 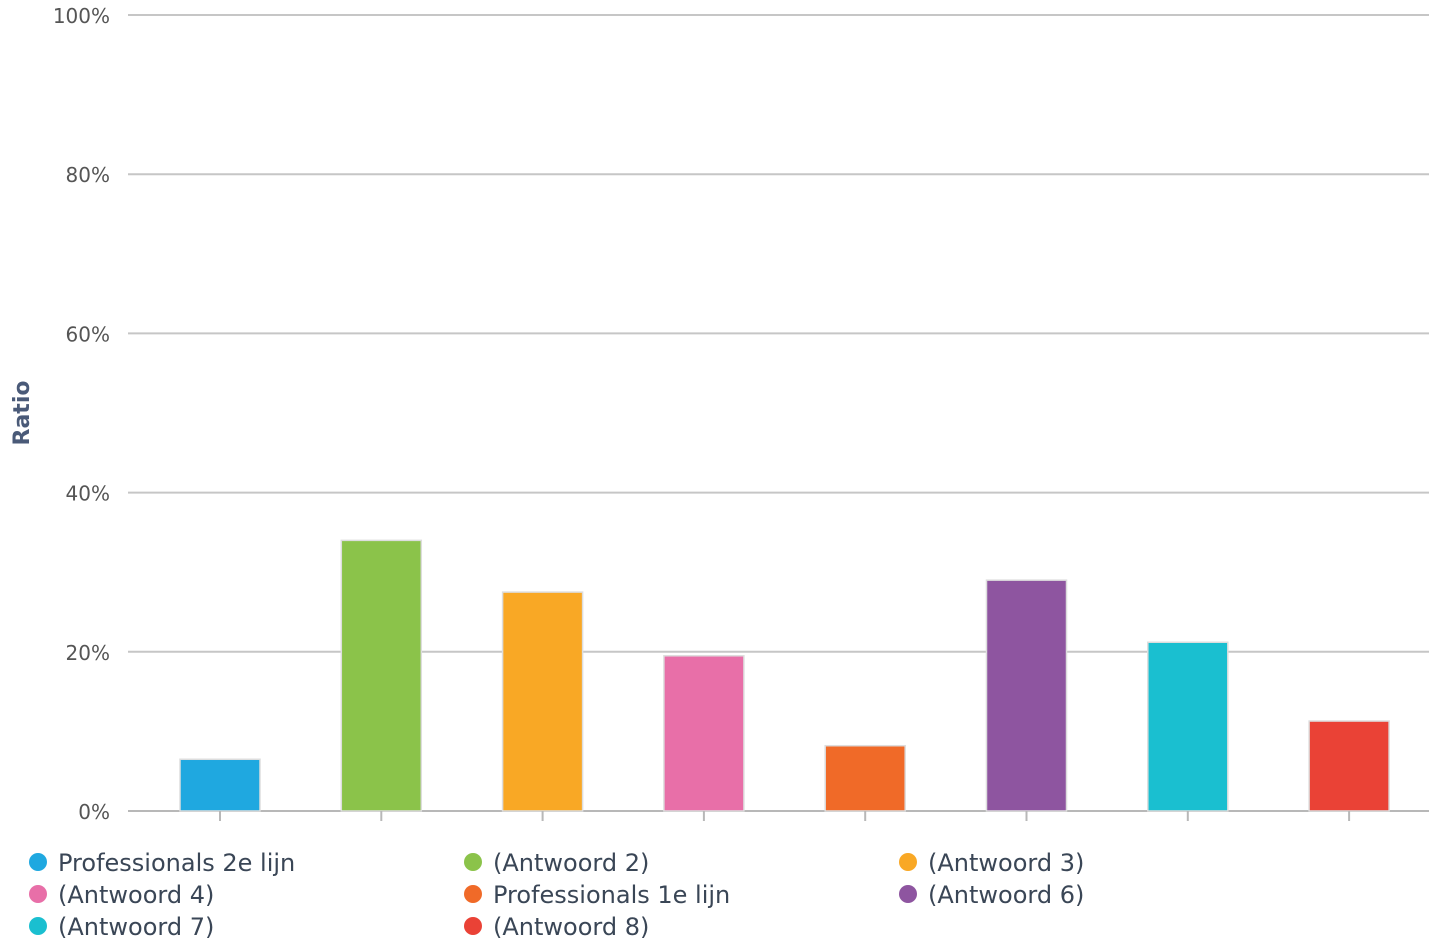 I want to click on legend-label: (Antwoord 6), so click(x=1006, y=895).